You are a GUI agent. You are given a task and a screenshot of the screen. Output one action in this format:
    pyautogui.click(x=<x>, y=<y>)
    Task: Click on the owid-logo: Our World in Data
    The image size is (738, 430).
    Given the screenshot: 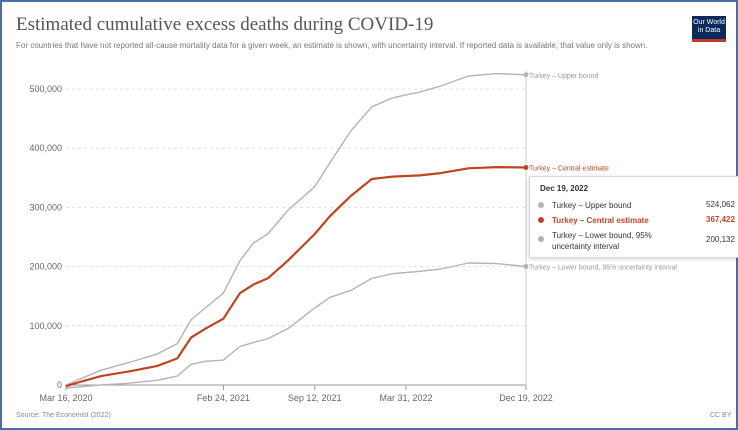 What is the action you would take?
    pyautogui.click(x=709, y=29)
    